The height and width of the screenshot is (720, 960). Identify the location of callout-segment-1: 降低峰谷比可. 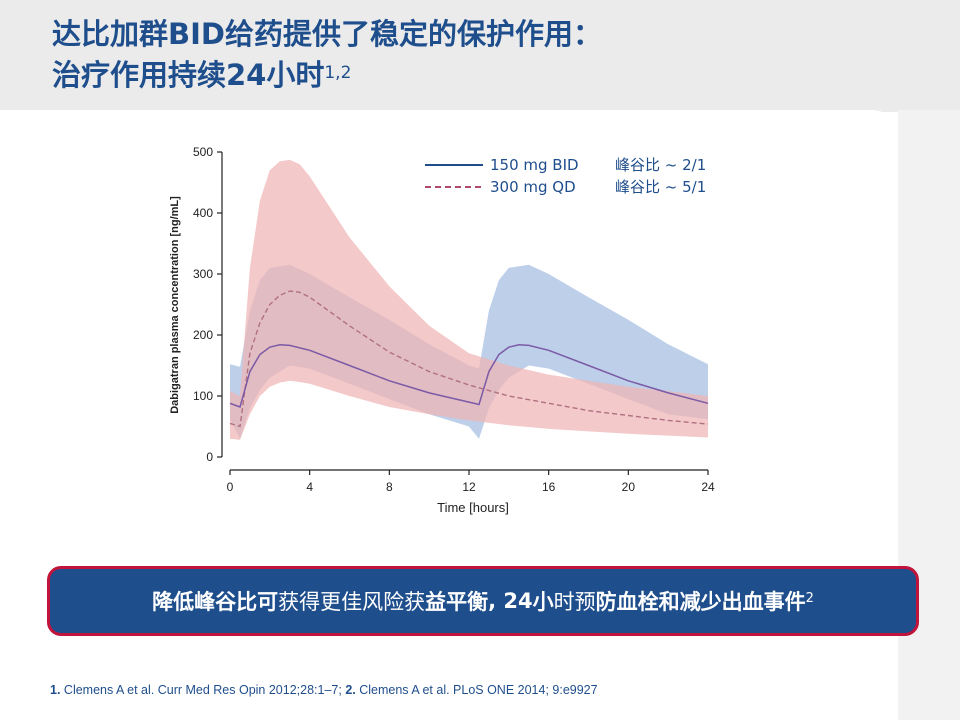
(215, 602).